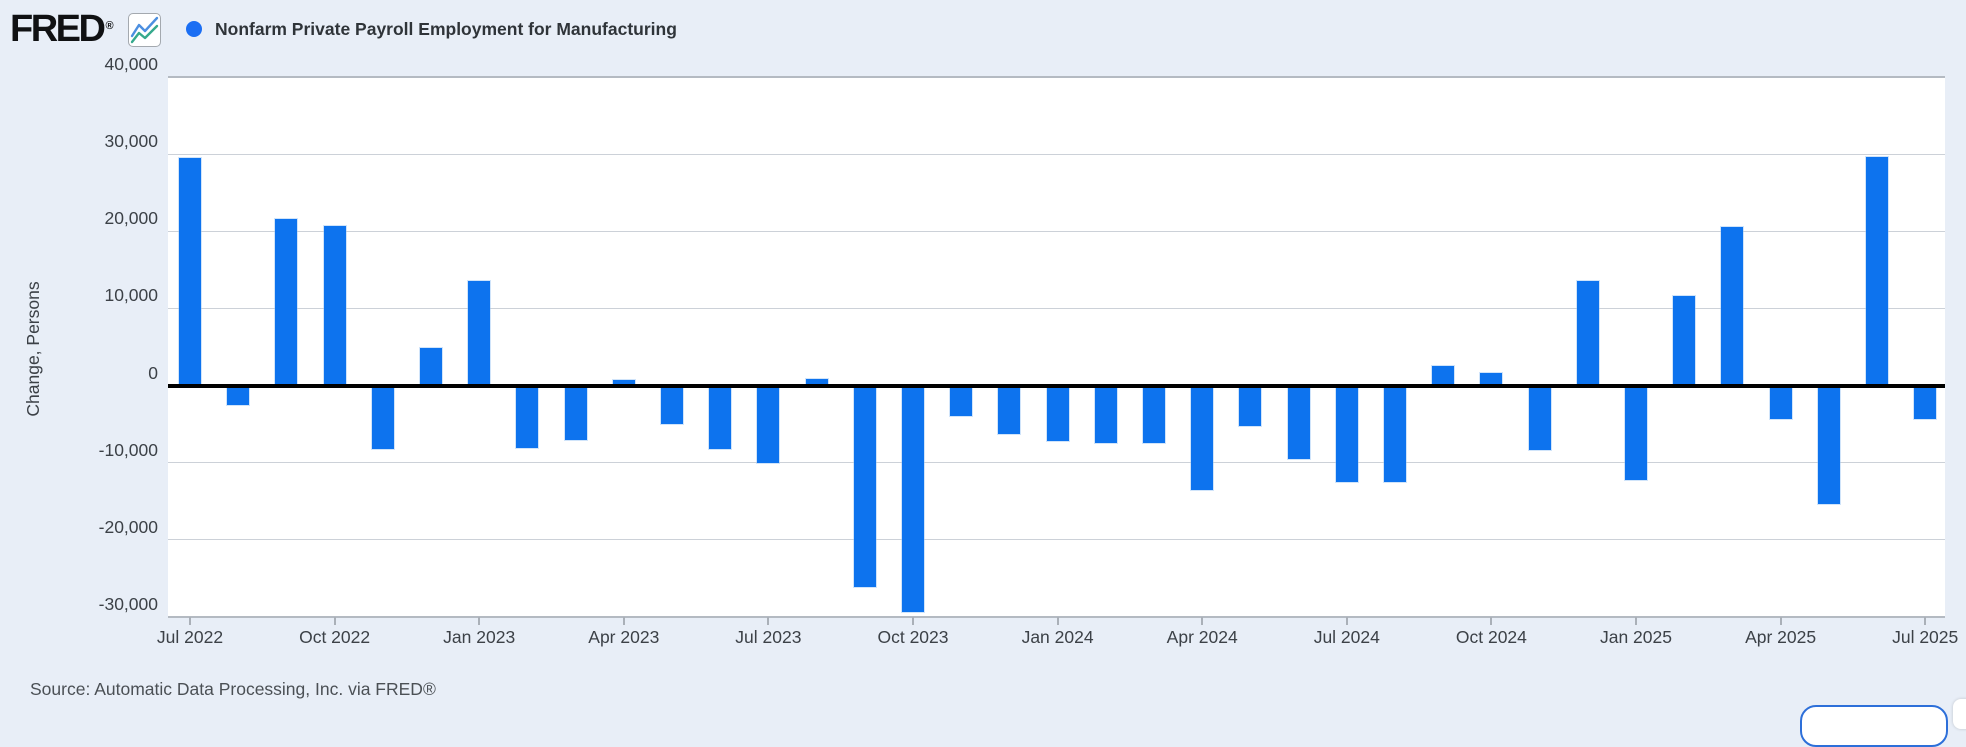 This screenshot has width=1966, height=747. Describe the element at coordinates (1925, 637) in the screenshot. I see `x-axis-tick-label: Jul 2025` at that location.